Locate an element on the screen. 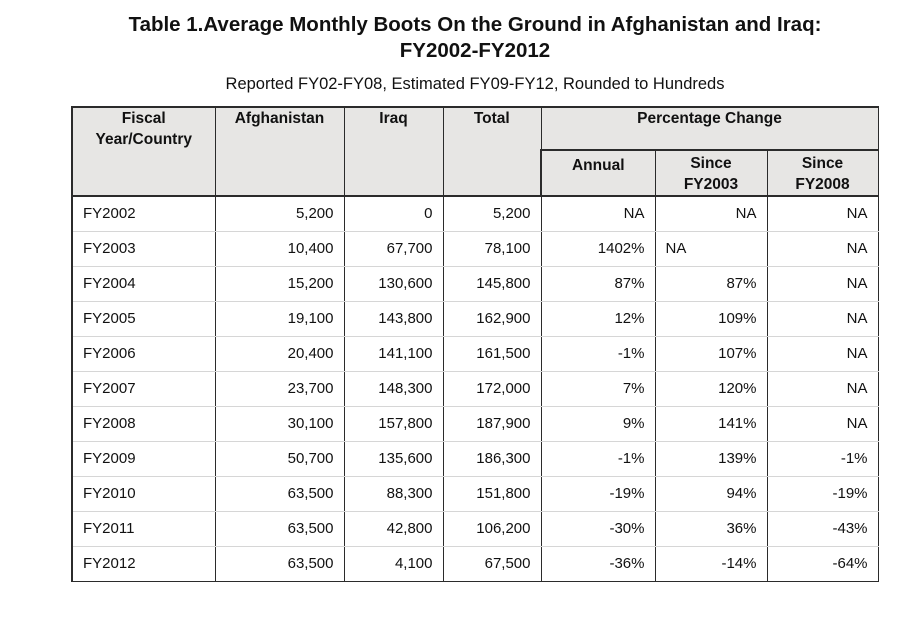  cell-total: 106,200 is located at coordinates (492, 529).